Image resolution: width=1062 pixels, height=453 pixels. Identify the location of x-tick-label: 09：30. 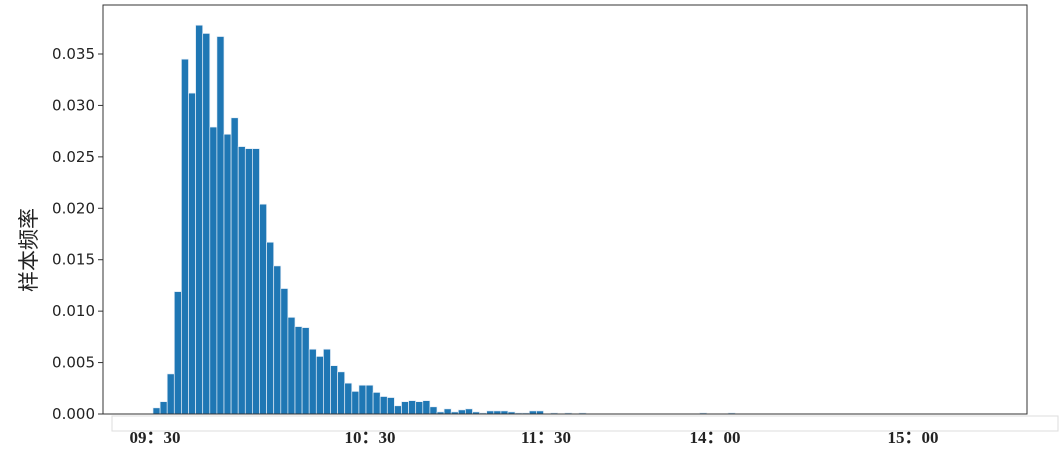
(155, 437).